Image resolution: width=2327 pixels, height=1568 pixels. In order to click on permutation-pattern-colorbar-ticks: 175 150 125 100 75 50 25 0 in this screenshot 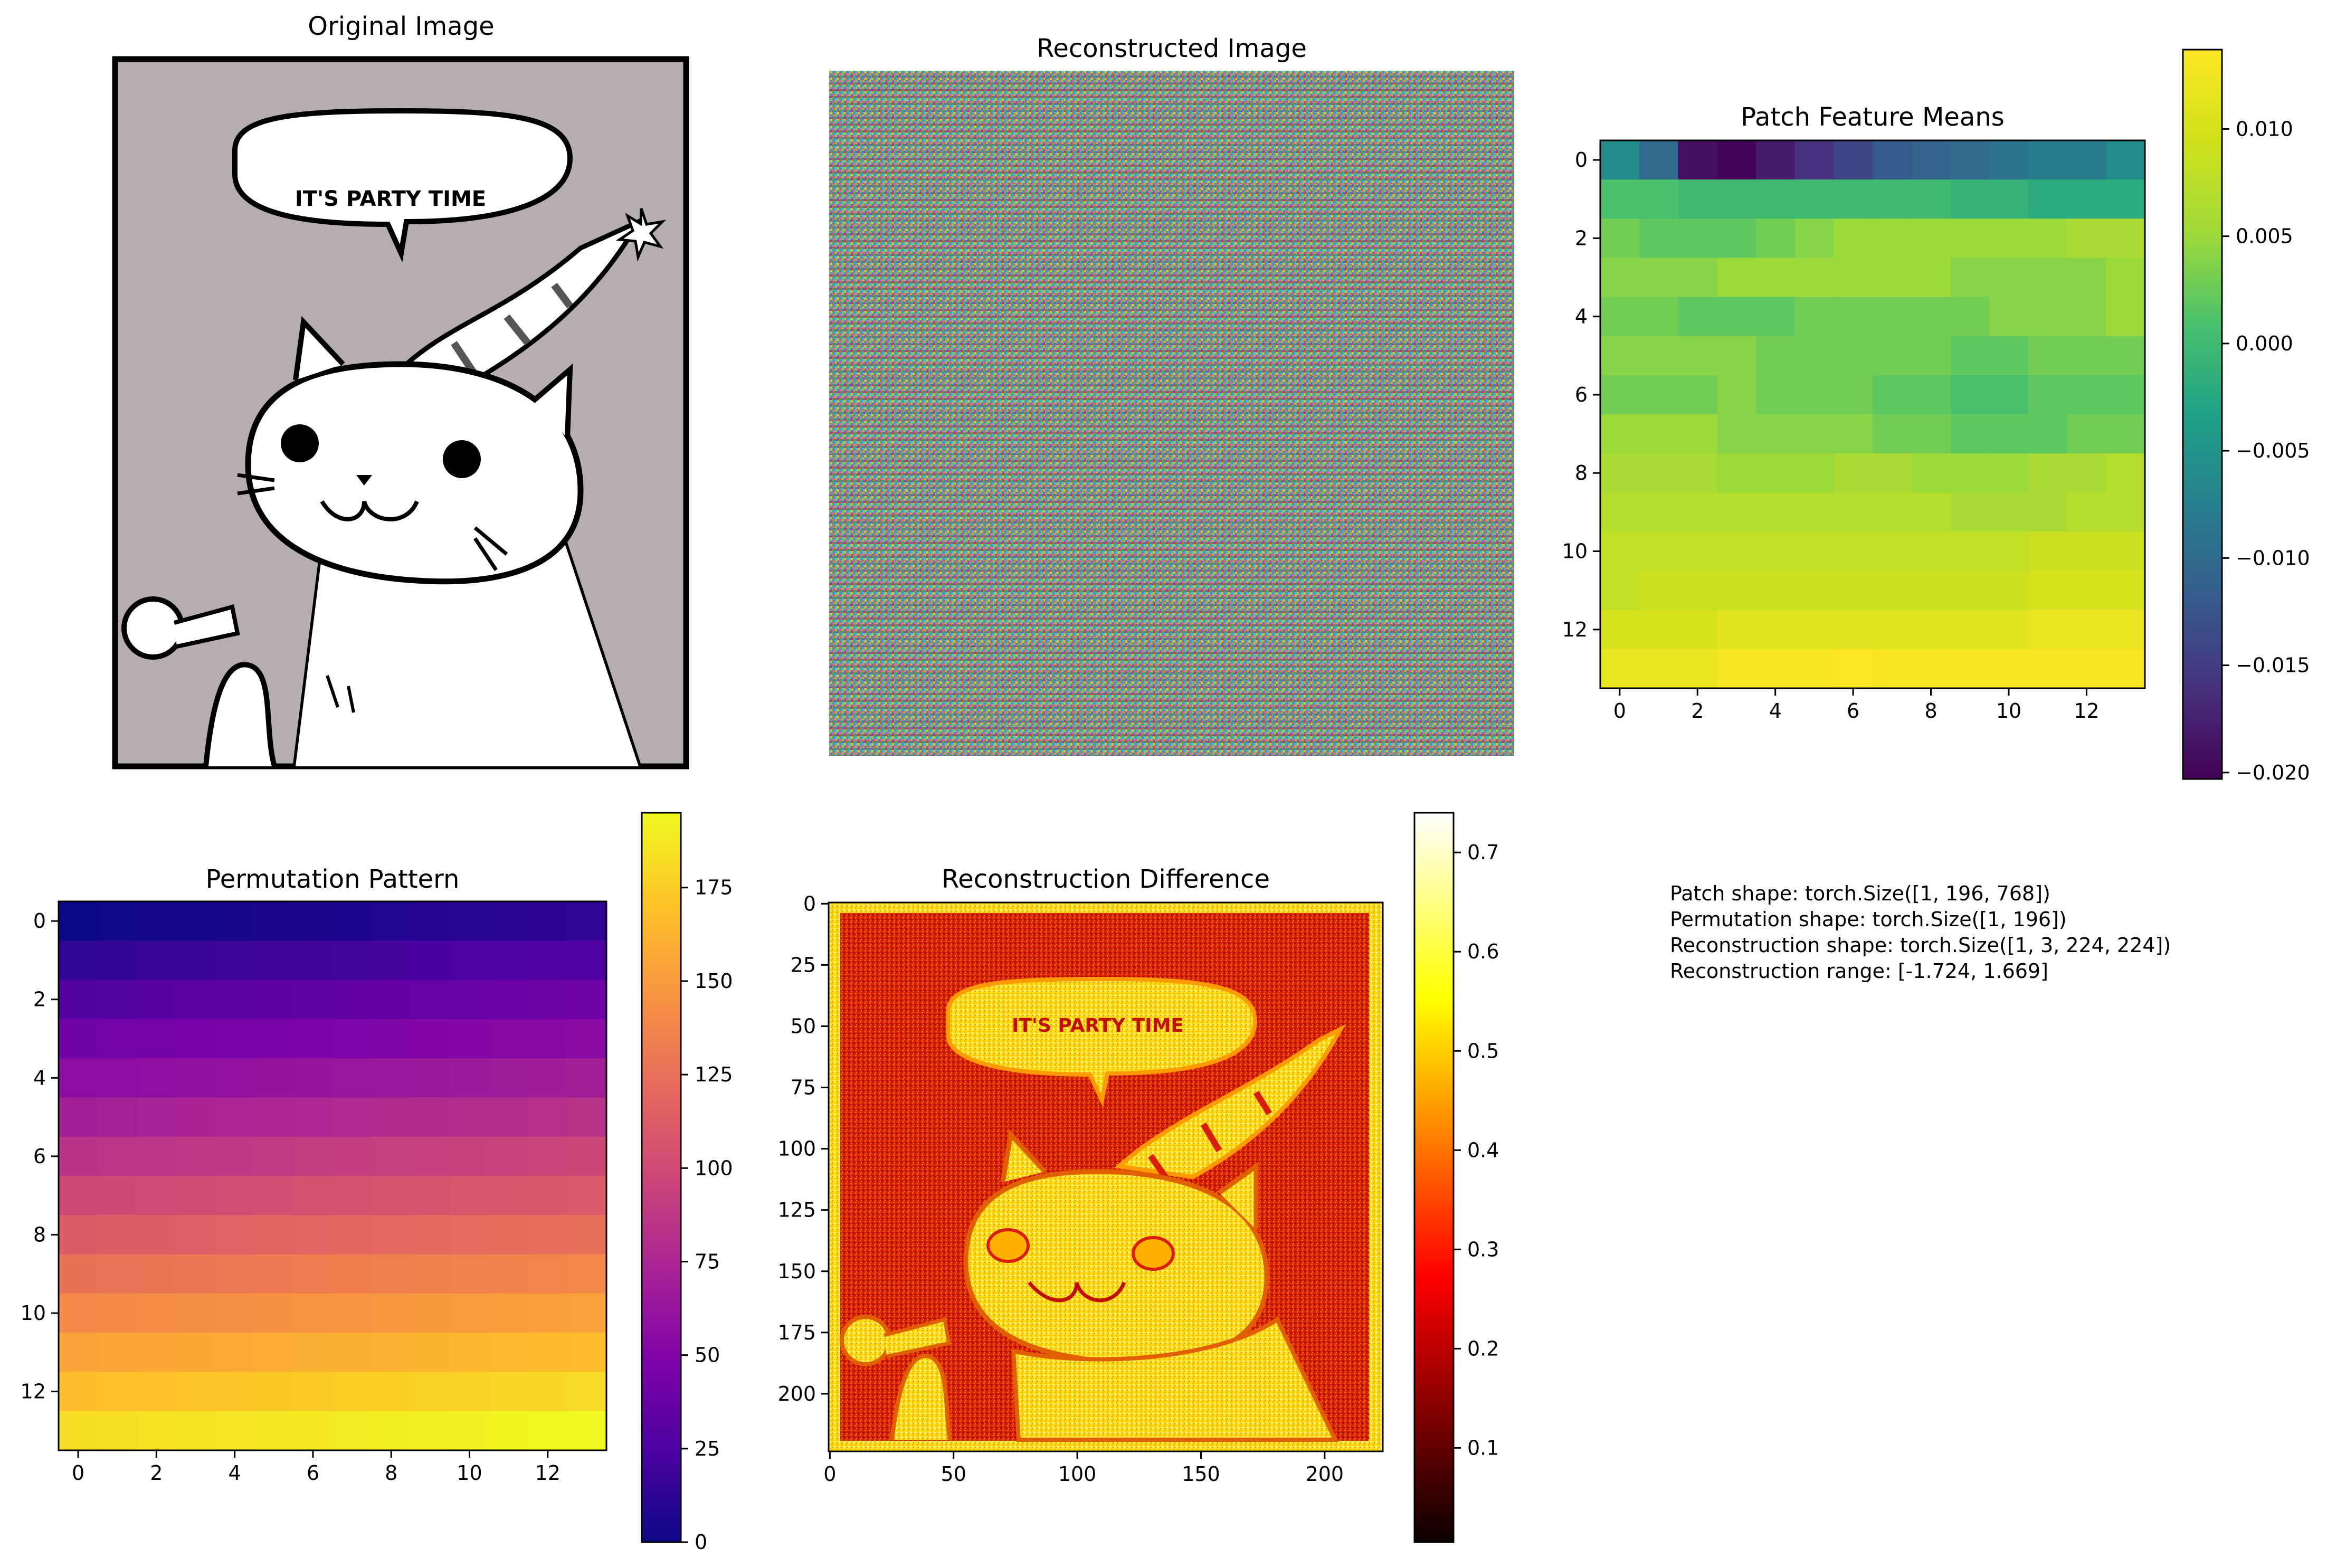, I will do `click(707, 1215)`.